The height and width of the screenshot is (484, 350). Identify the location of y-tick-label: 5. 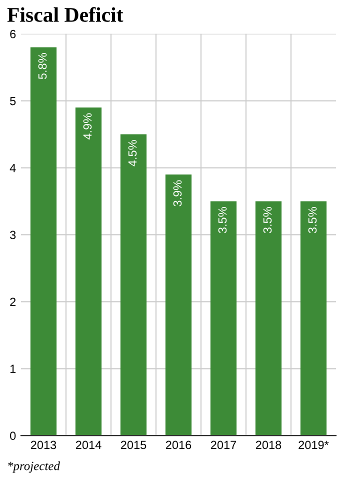
(13, 101).